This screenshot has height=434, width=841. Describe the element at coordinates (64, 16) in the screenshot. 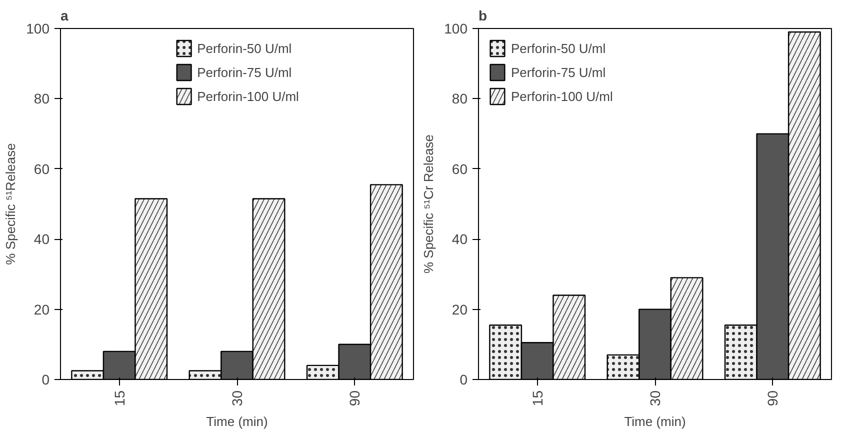

I see `chart-title: a` at that location.